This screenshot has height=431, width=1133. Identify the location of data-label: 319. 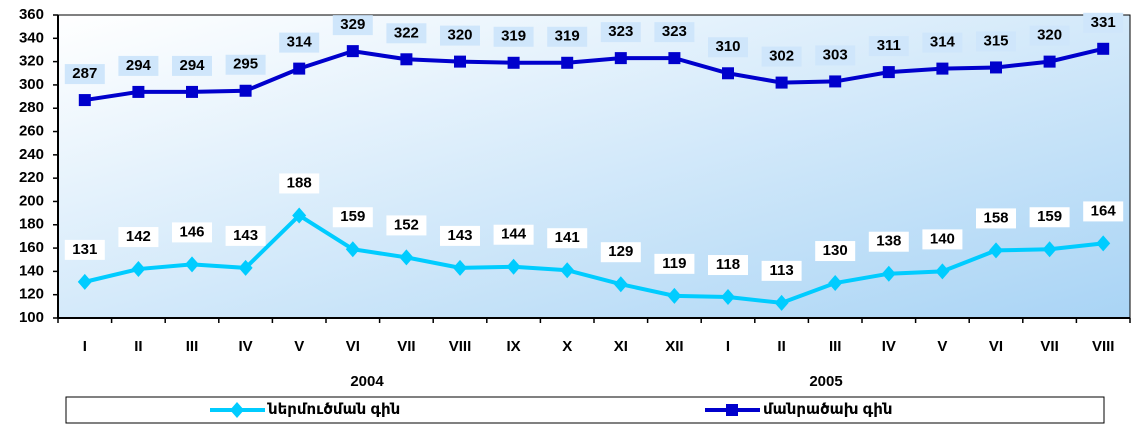
(567, 36).